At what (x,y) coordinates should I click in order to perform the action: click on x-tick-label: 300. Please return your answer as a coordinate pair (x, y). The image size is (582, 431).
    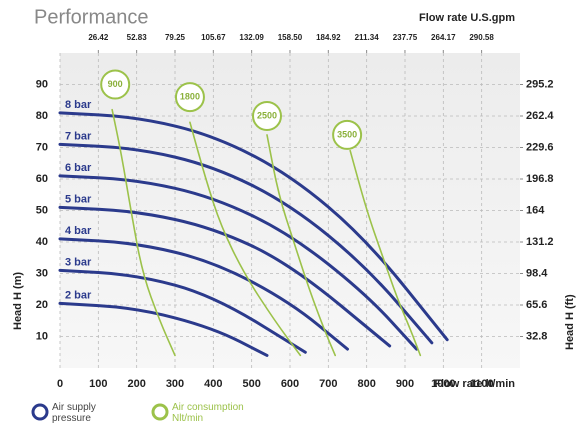
    Looking at the image, I should click on (175, 384).